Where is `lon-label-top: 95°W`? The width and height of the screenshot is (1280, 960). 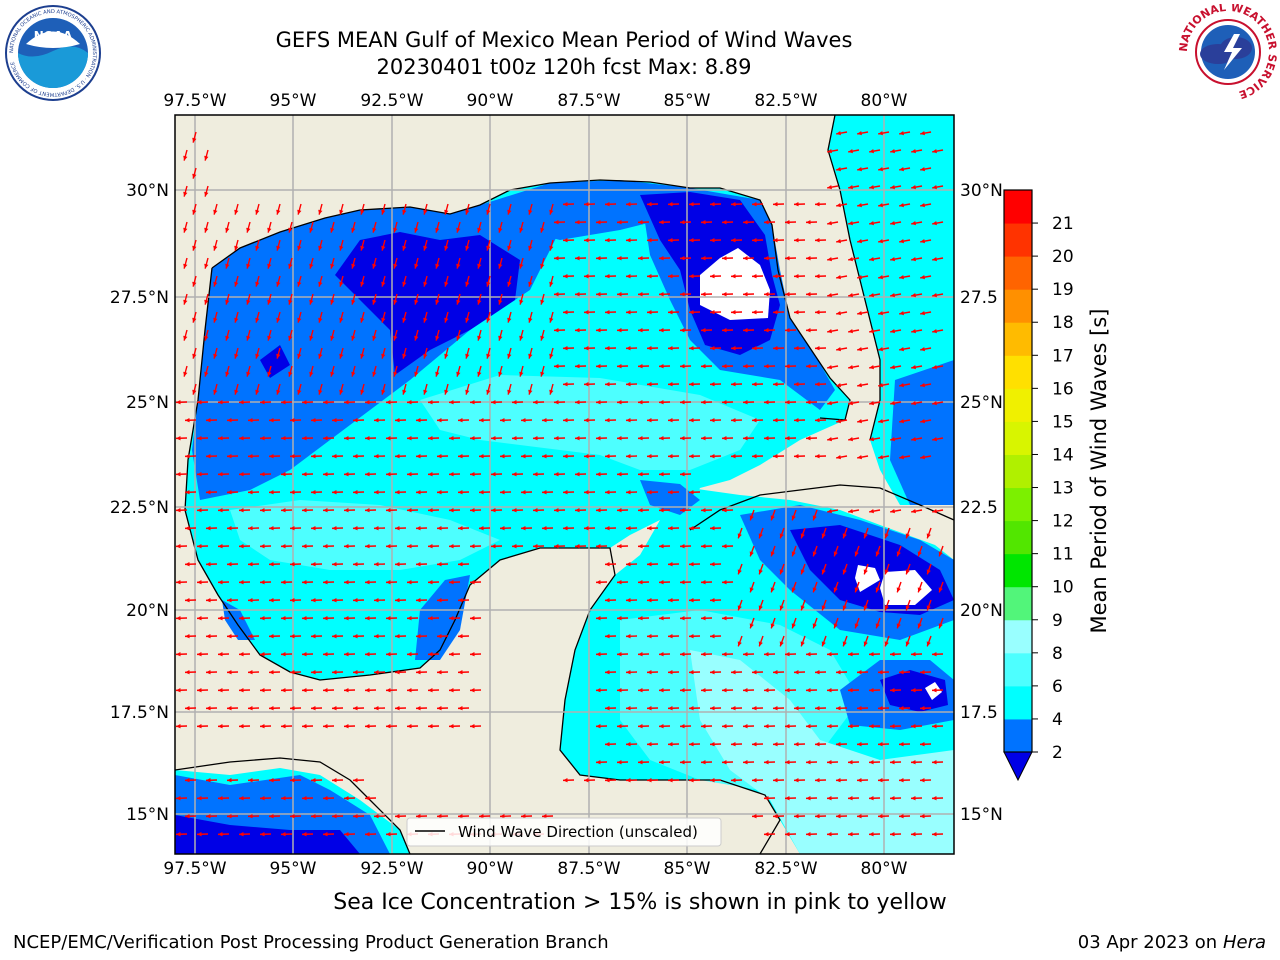
lon-label-top: 95°W is located at coordinates (293, 101).